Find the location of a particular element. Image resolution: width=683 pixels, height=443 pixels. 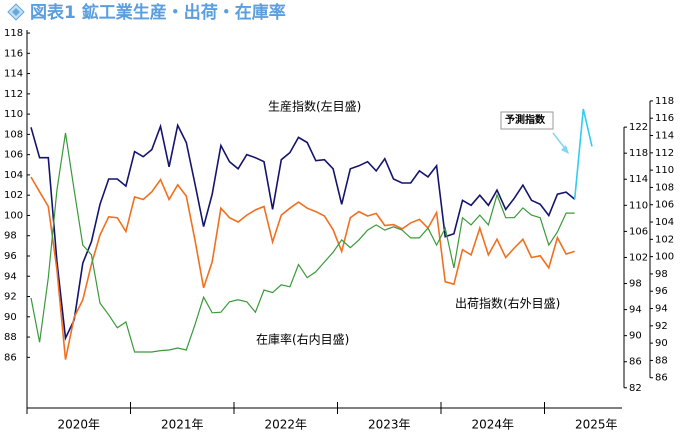

y2-tick-label: 114 is located at coordinates (638, 179).